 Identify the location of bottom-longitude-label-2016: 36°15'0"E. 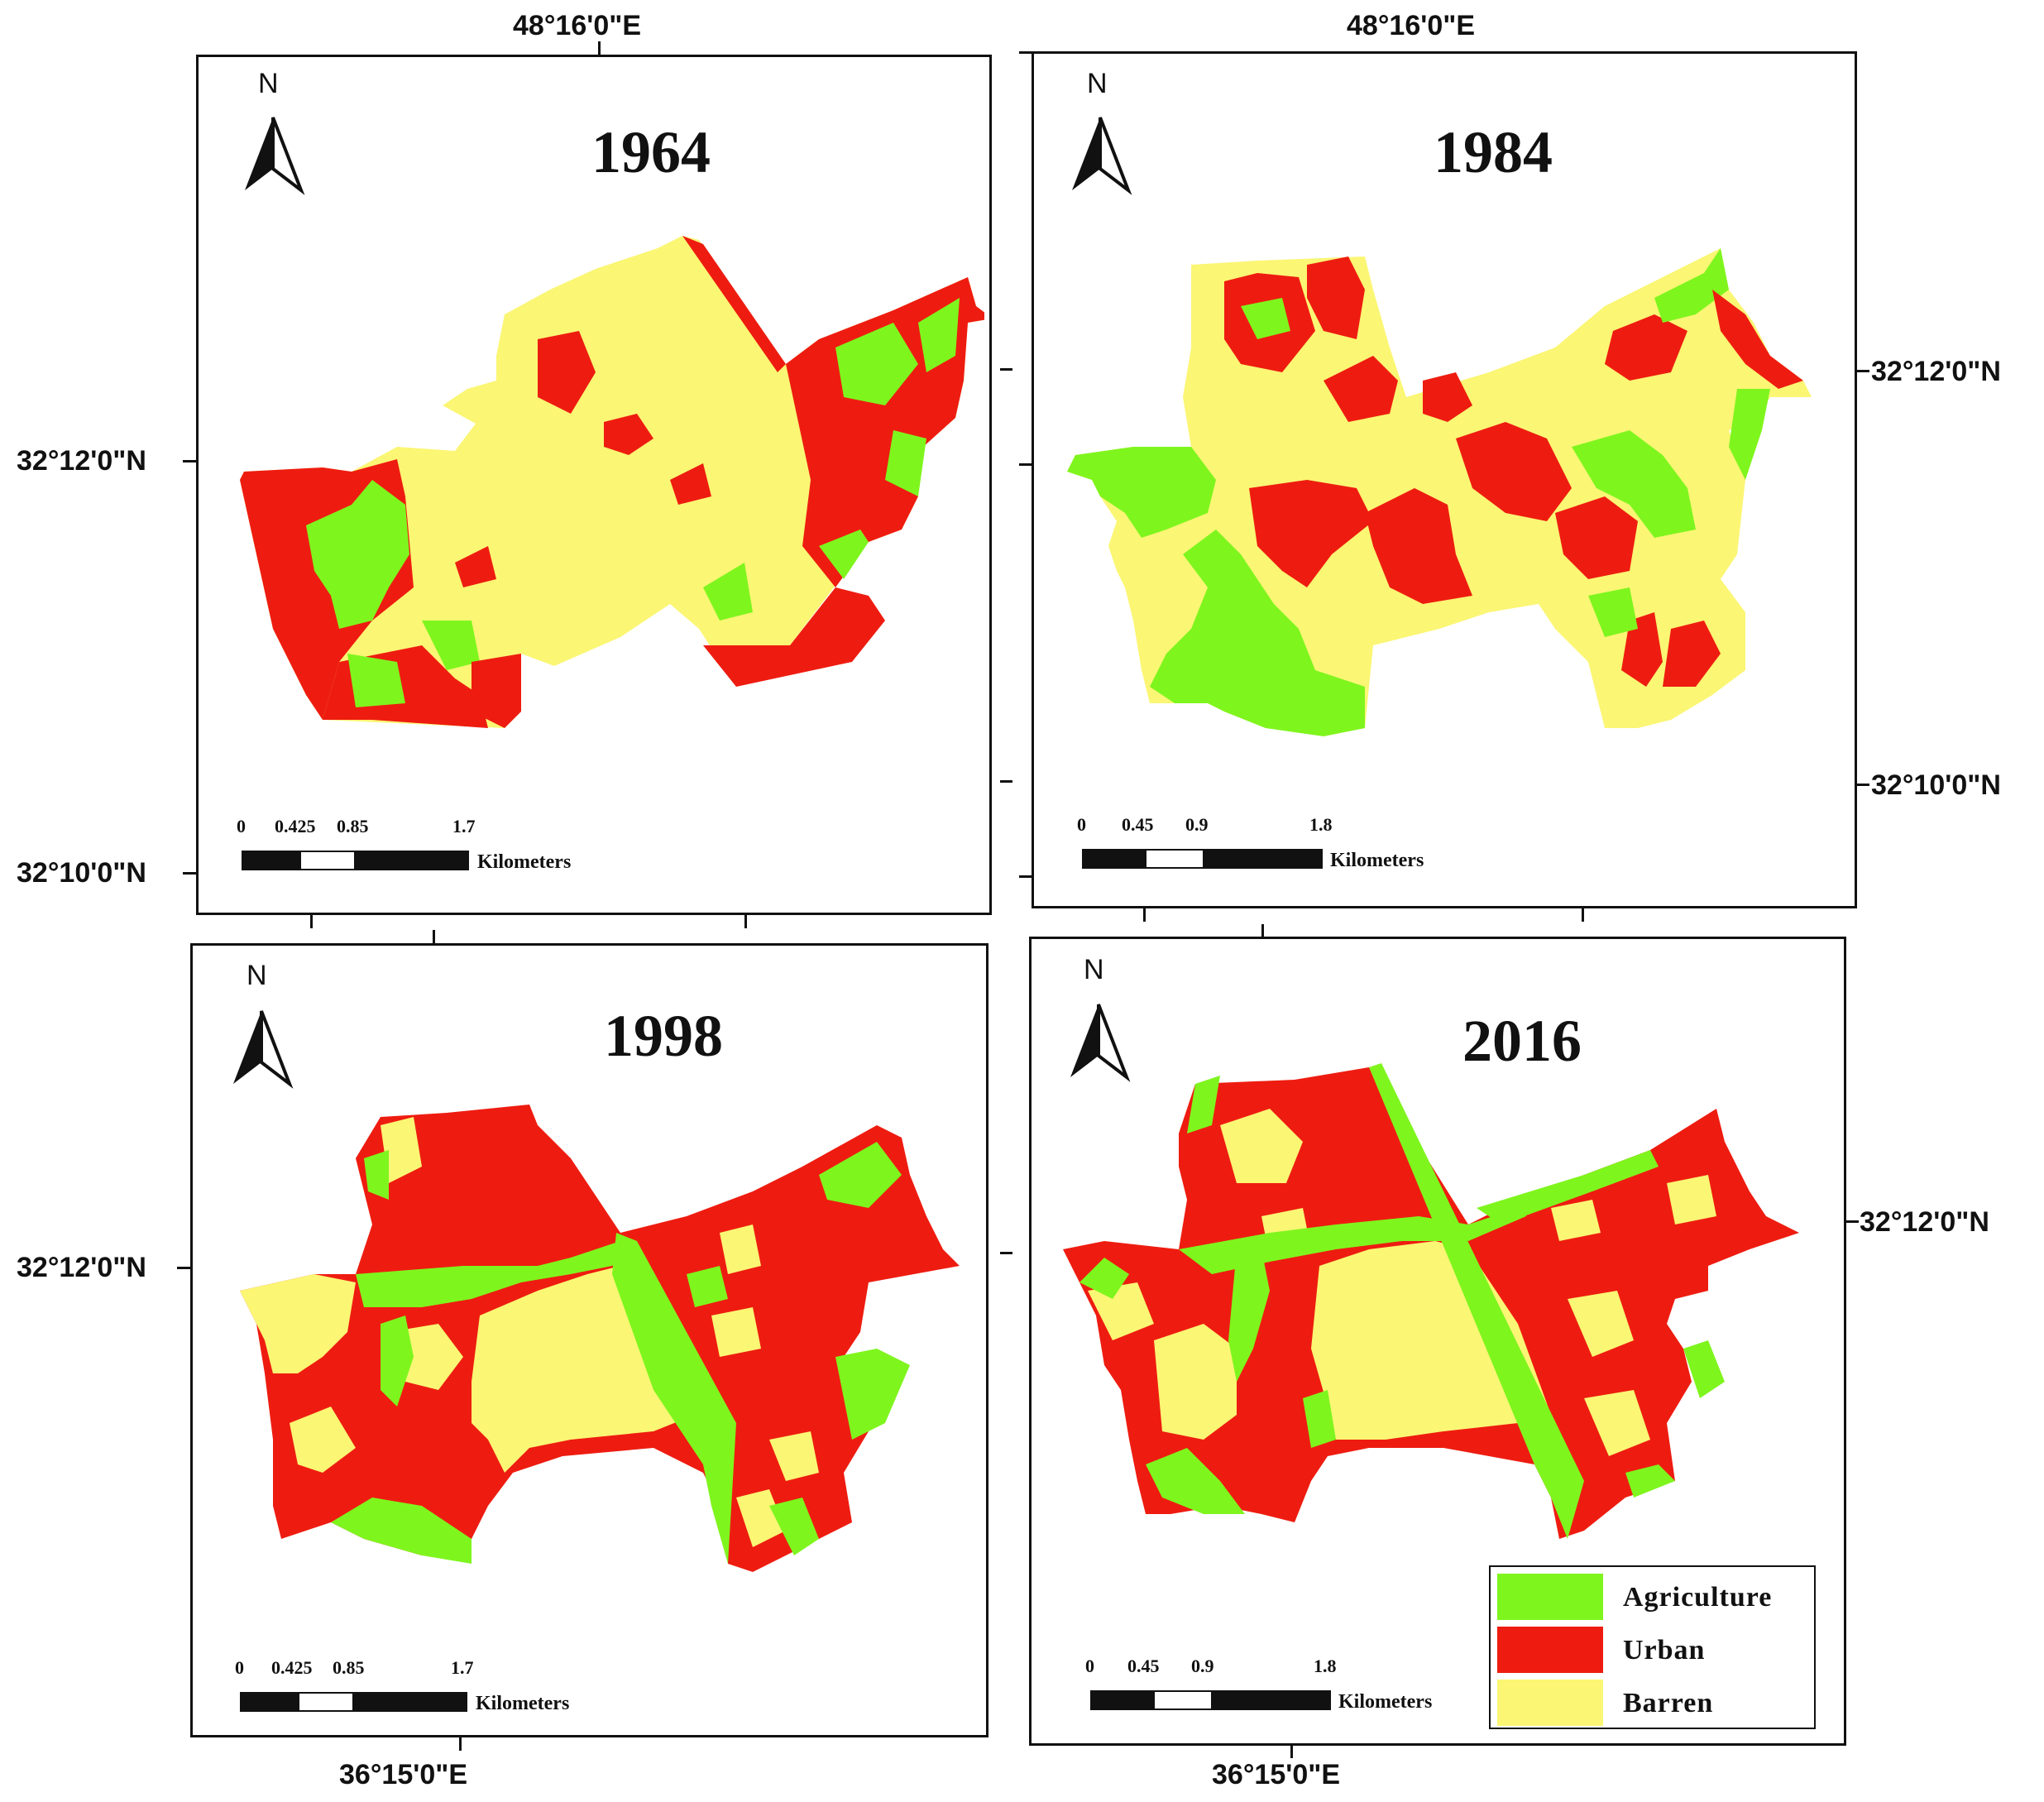
(1276, 1774).